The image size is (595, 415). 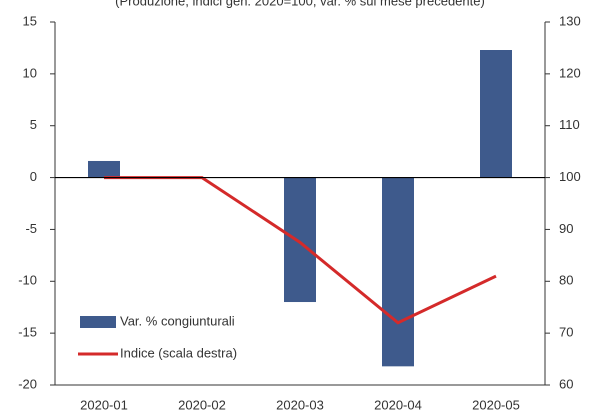 What do you see at coordinates (98, 322) in the screenshot?
I see `legend-swatch` at bounding box center [98, 322].